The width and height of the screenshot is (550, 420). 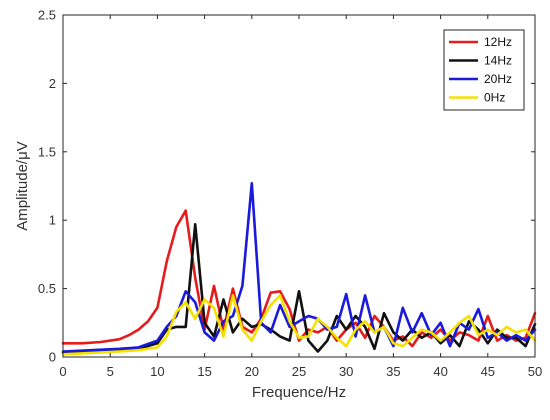 I want to click on legend-label-1: 14Hz, so click(x=498, y=61).